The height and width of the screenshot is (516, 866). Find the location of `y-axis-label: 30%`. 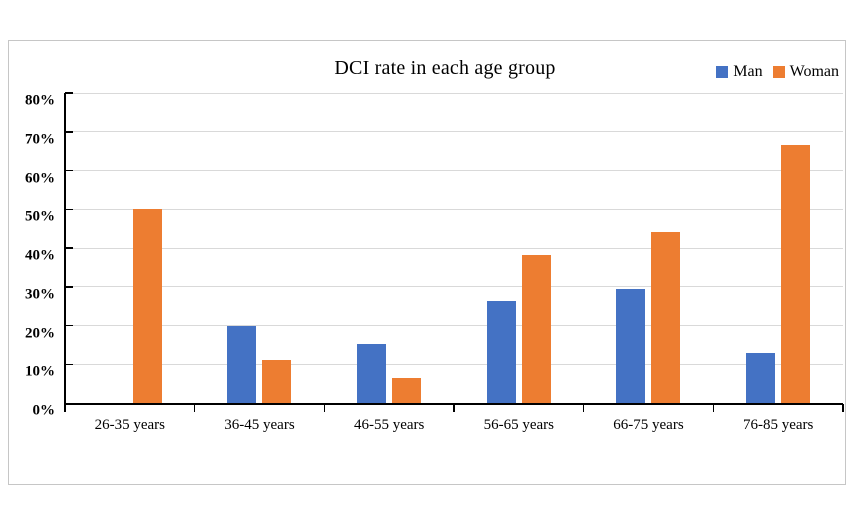

y-axis-label: 30% is located at coordinates (40, 294).